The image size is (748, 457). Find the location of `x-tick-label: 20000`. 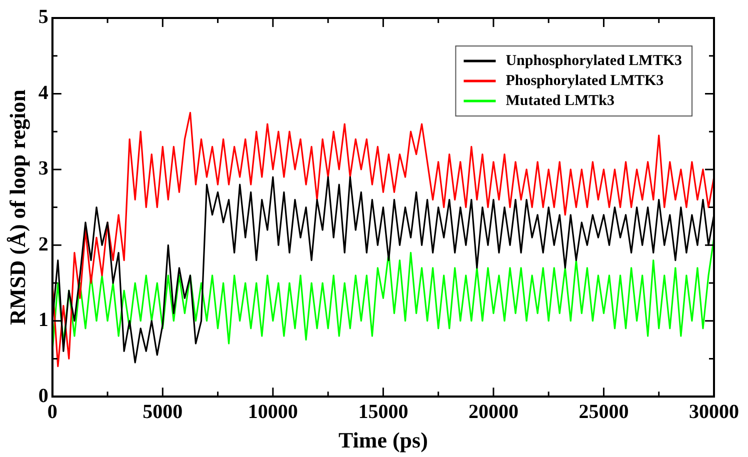

x-tick-label: 20000 is located at coordinates (493, 411).